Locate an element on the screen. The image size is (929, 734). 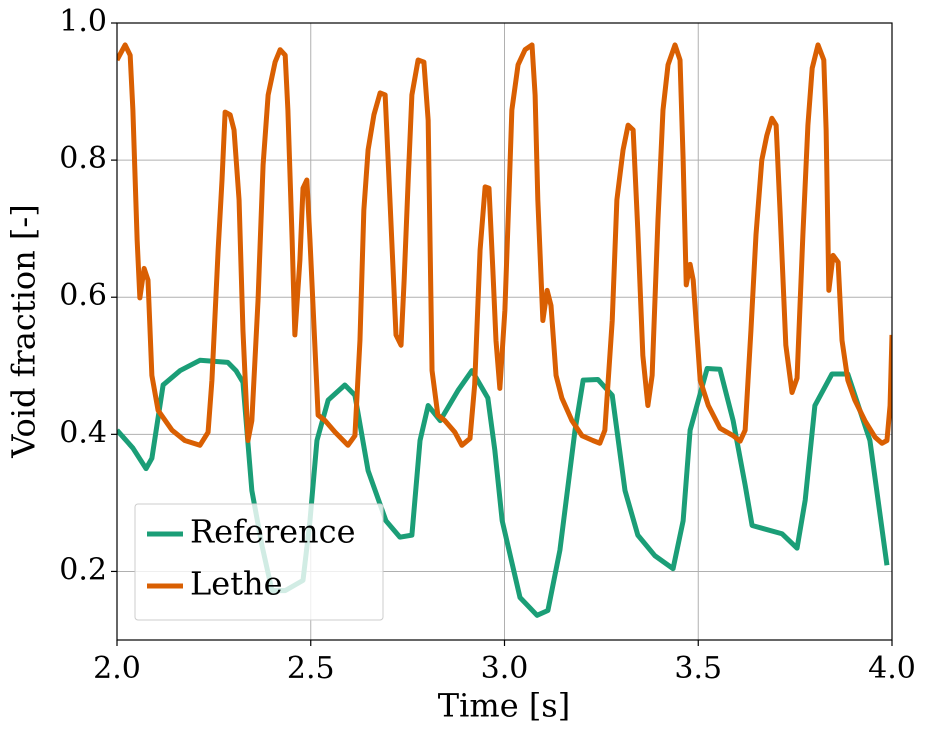
x-tick-label: 3.5 is located at coordinates (698, 668).